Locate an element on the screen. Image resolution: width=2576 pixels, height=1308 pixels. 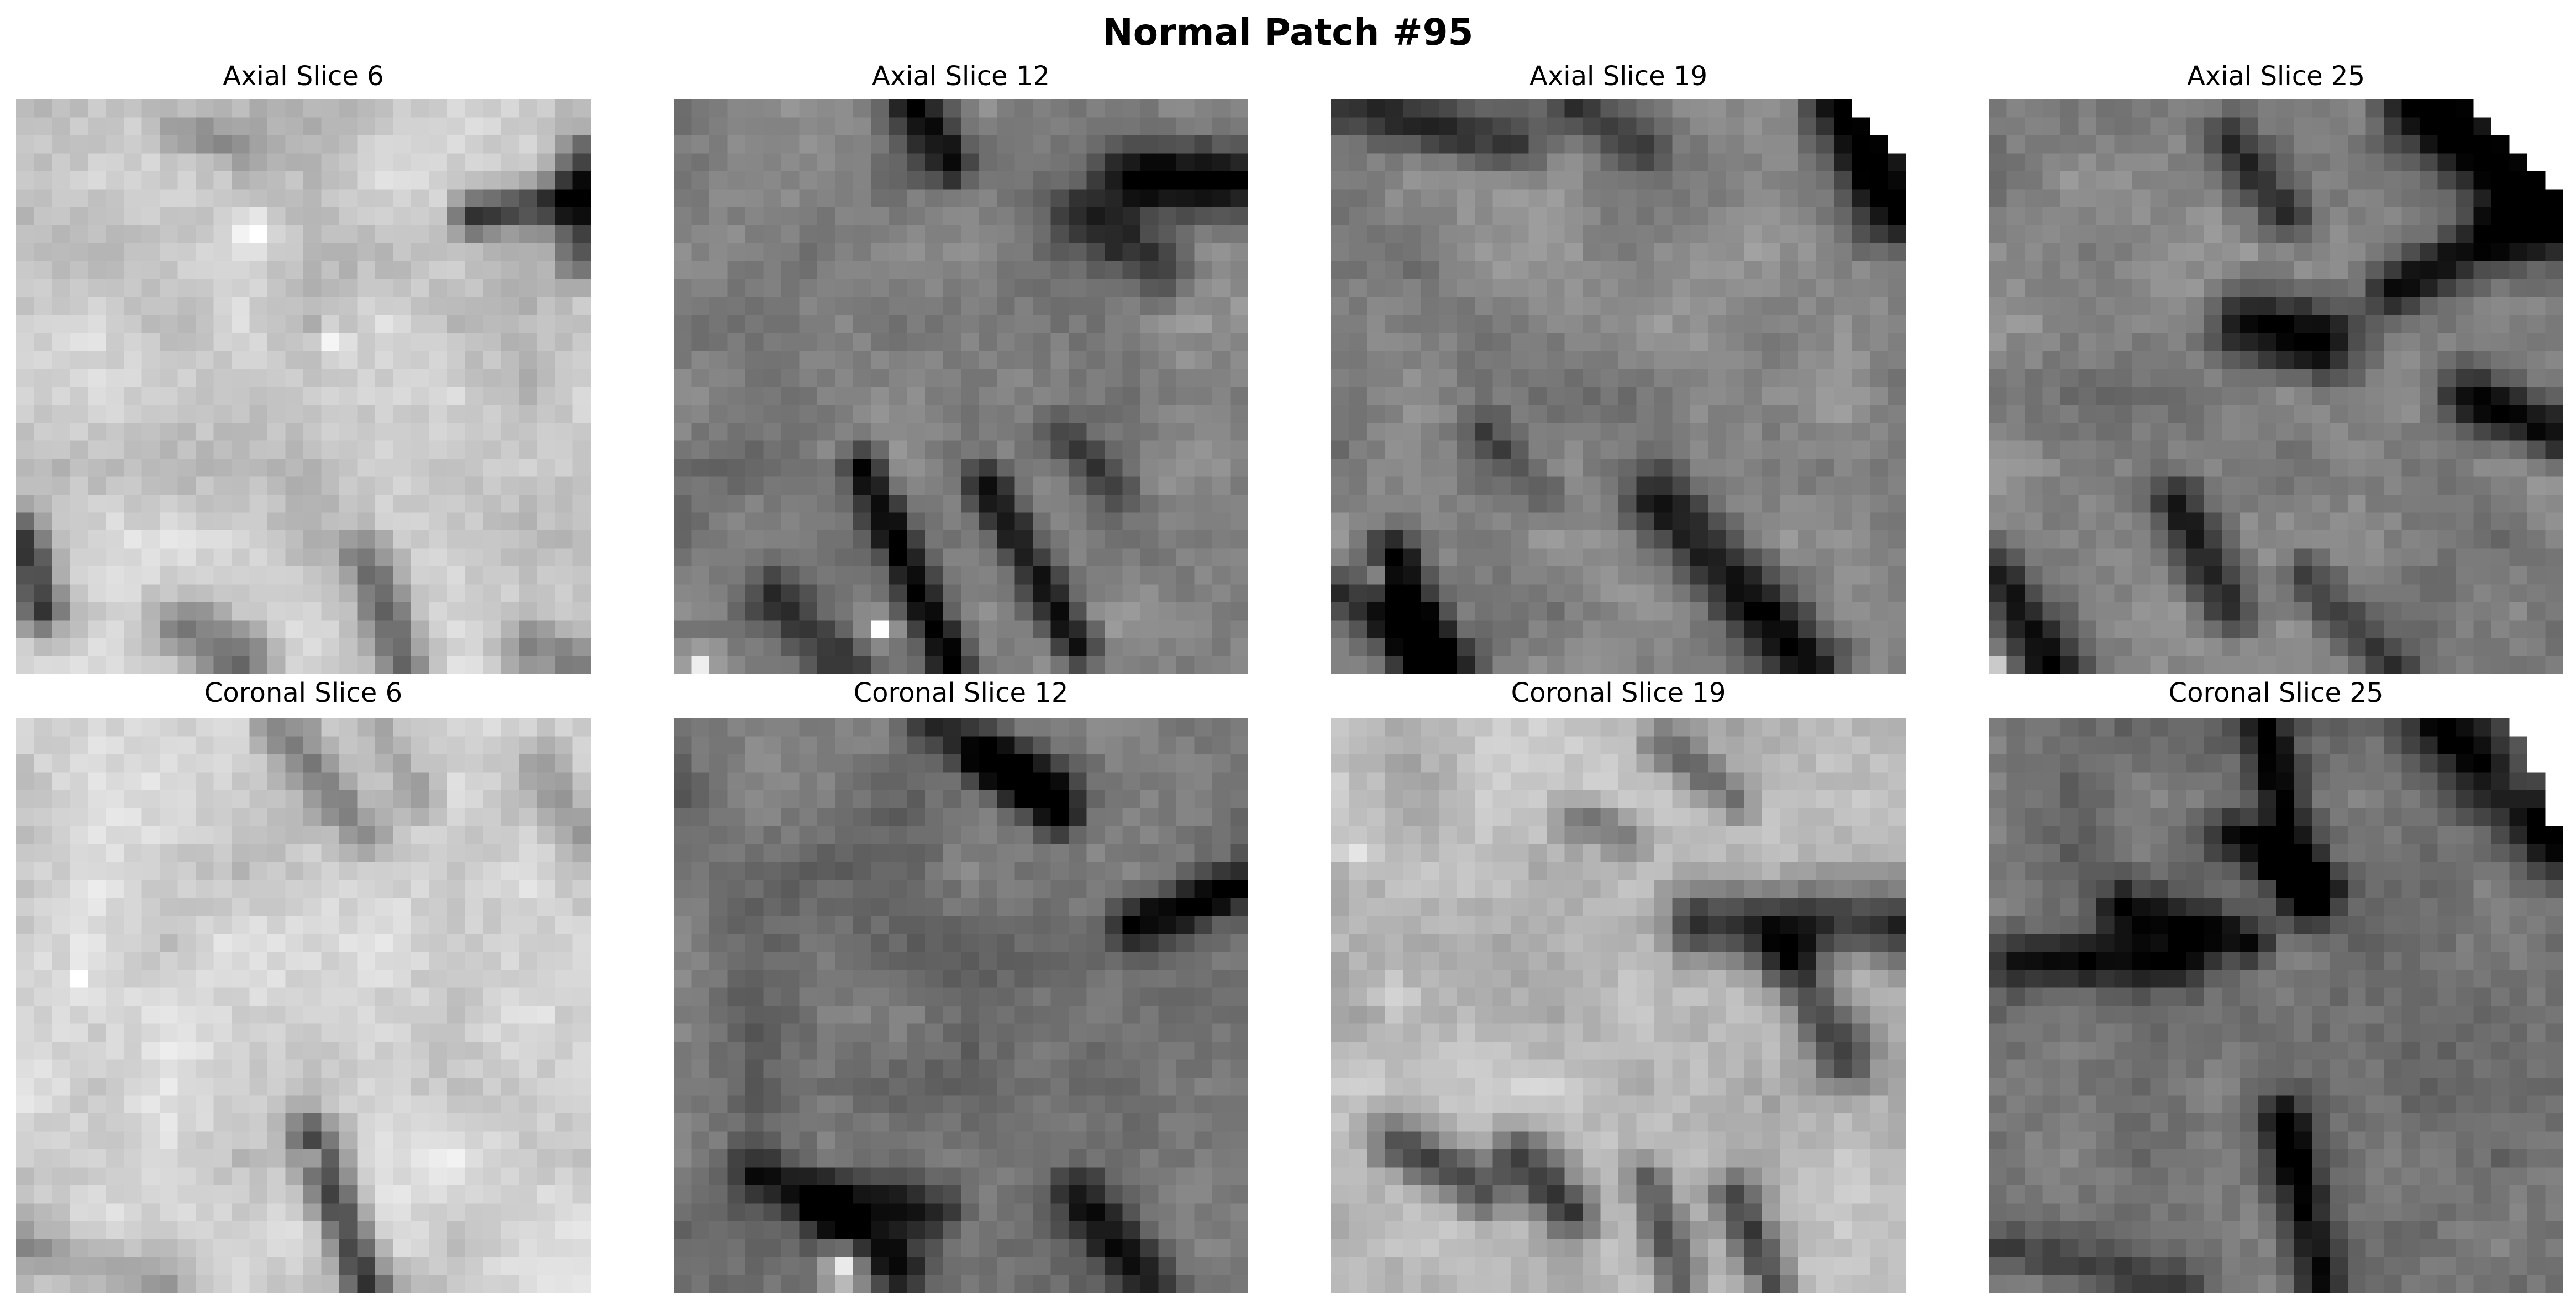
panel-title-coronal-6: Coronal Slice 6 is located at coordinates (303, 692).